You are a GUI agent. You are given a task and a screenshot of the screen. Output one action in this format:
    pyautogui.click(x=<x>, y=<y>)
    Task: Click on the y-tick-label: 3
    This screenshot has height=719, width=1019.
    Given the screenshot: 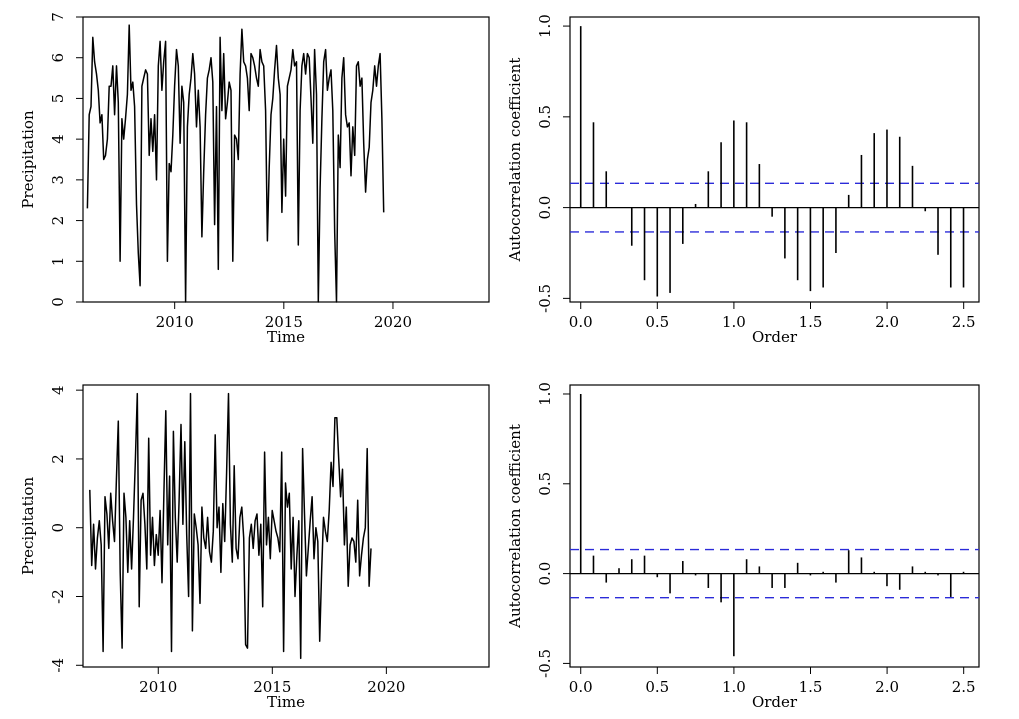 What is the action you would take?
    pyautogui.click(x=58, y=180)
    